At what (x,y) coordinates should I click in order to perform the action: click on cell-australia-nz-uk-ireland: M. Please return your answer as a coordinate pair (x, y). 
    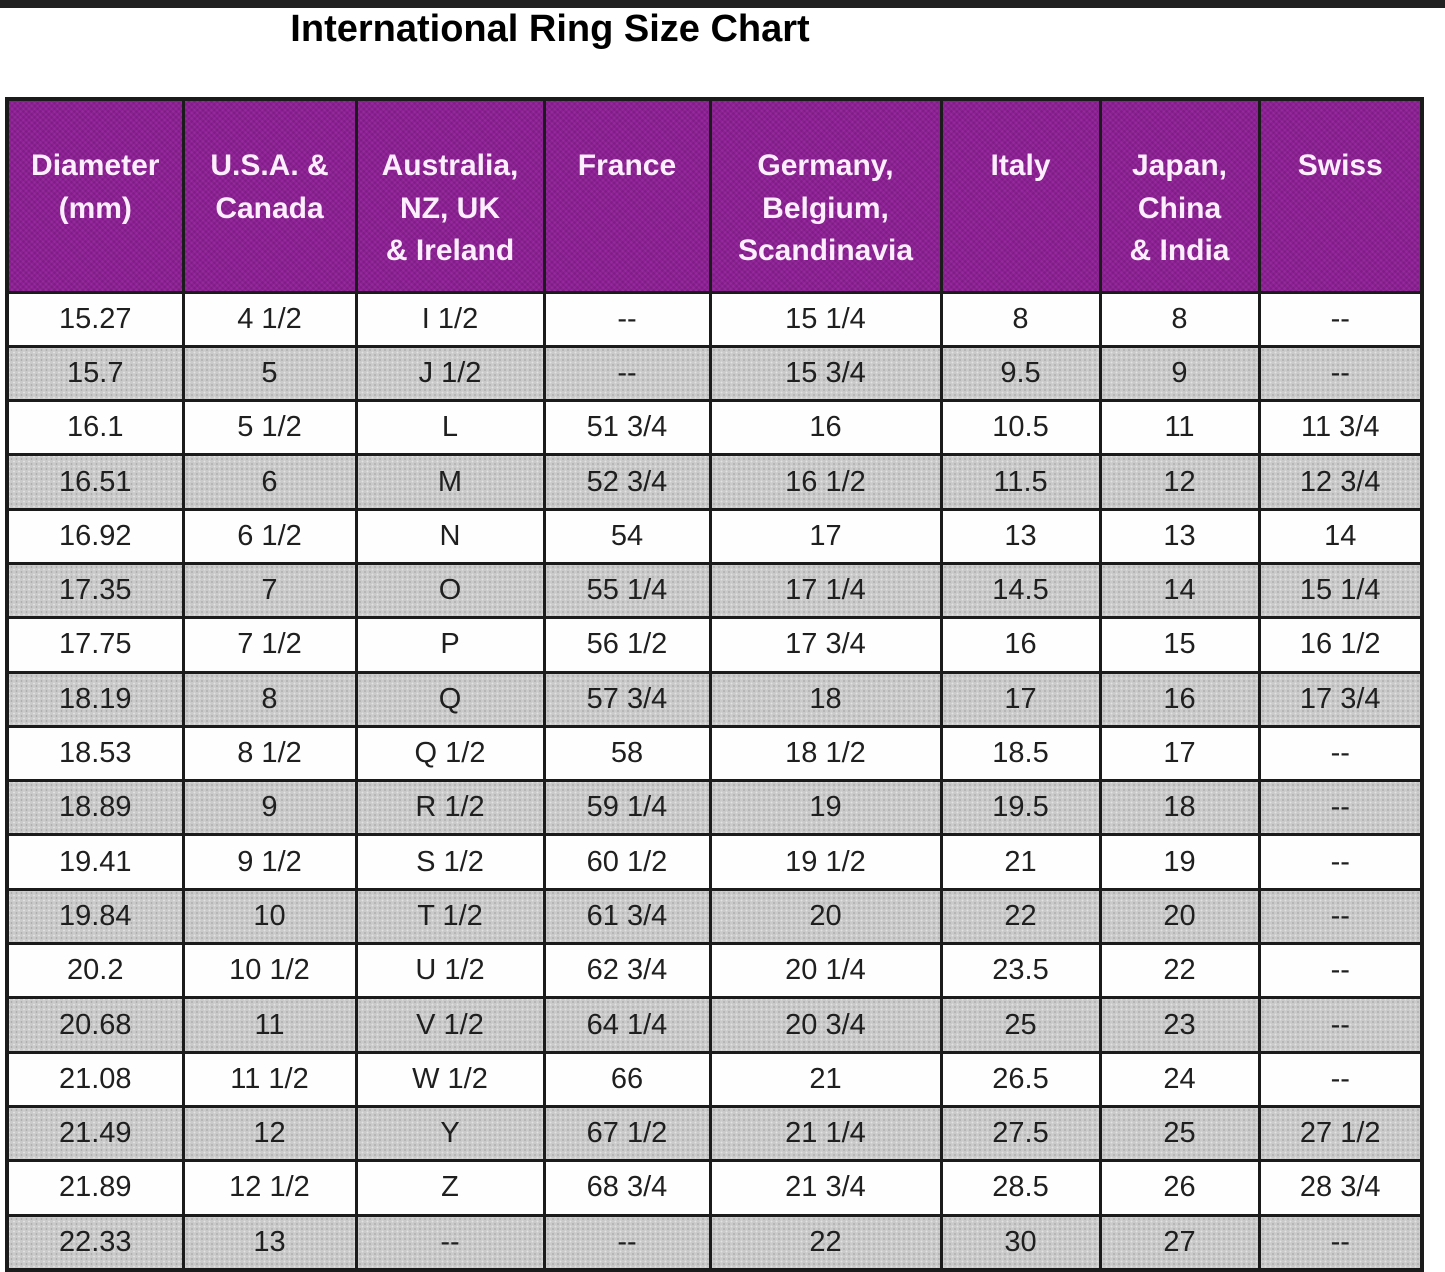
    Looking at the image, I should click on (450, 482).